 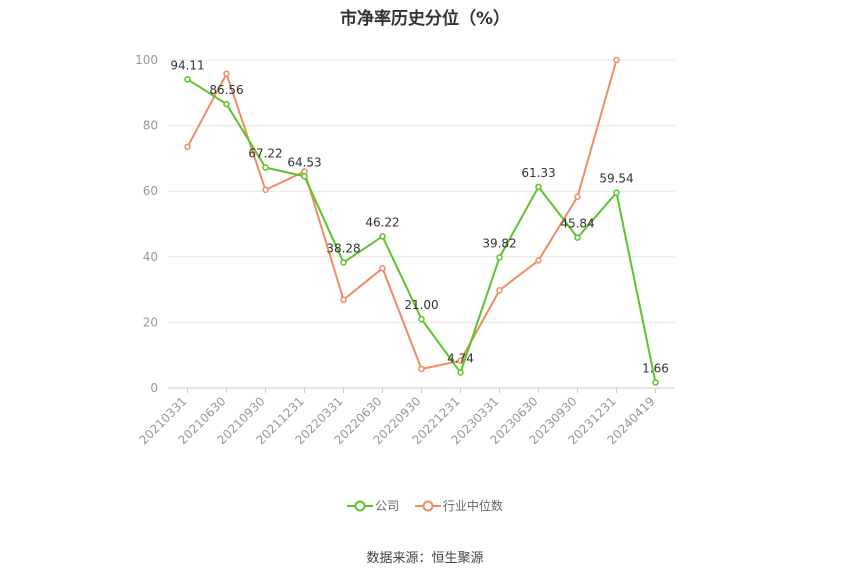 What do you see at coordinates (226, 90) in the screenshot?
I see `data-label: 86.56` at bounding box center [226, 90].